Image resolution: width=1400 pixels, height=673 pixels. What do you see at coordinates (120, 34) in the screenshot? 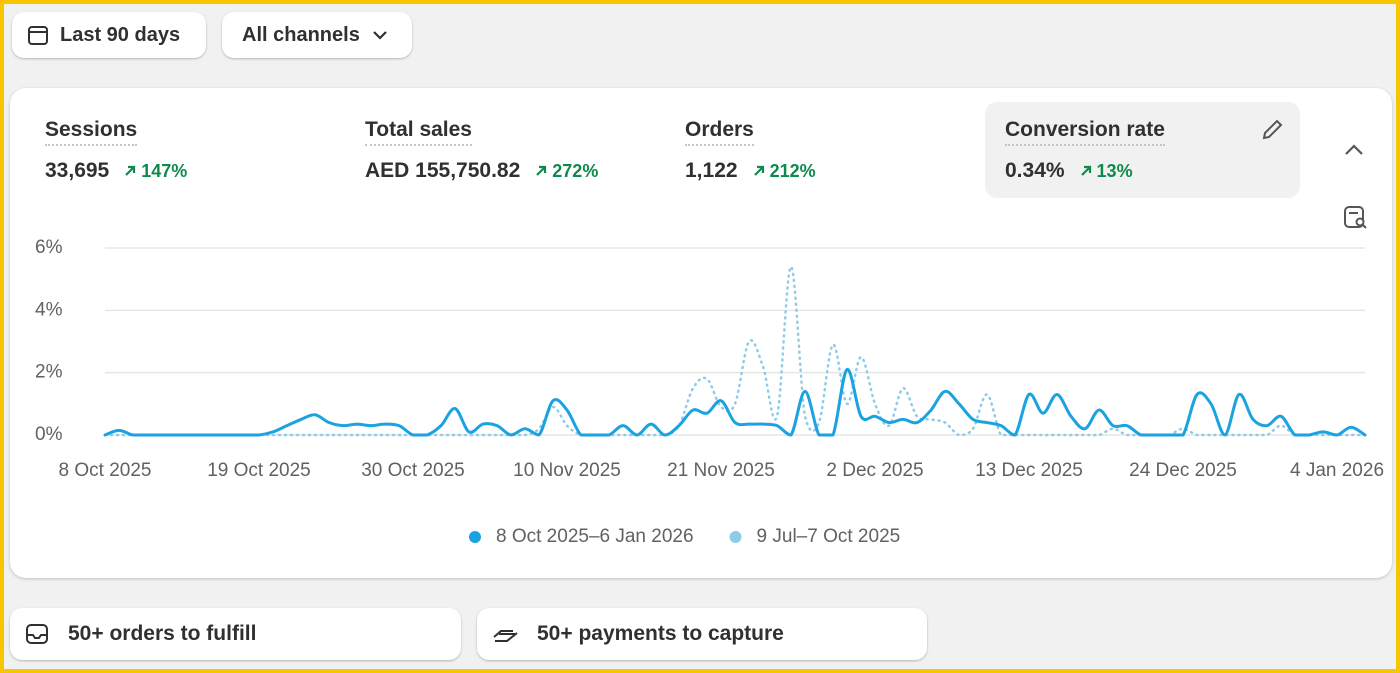
I see `date-filter-label: Last 90 days` at bounding box center [120, 34].